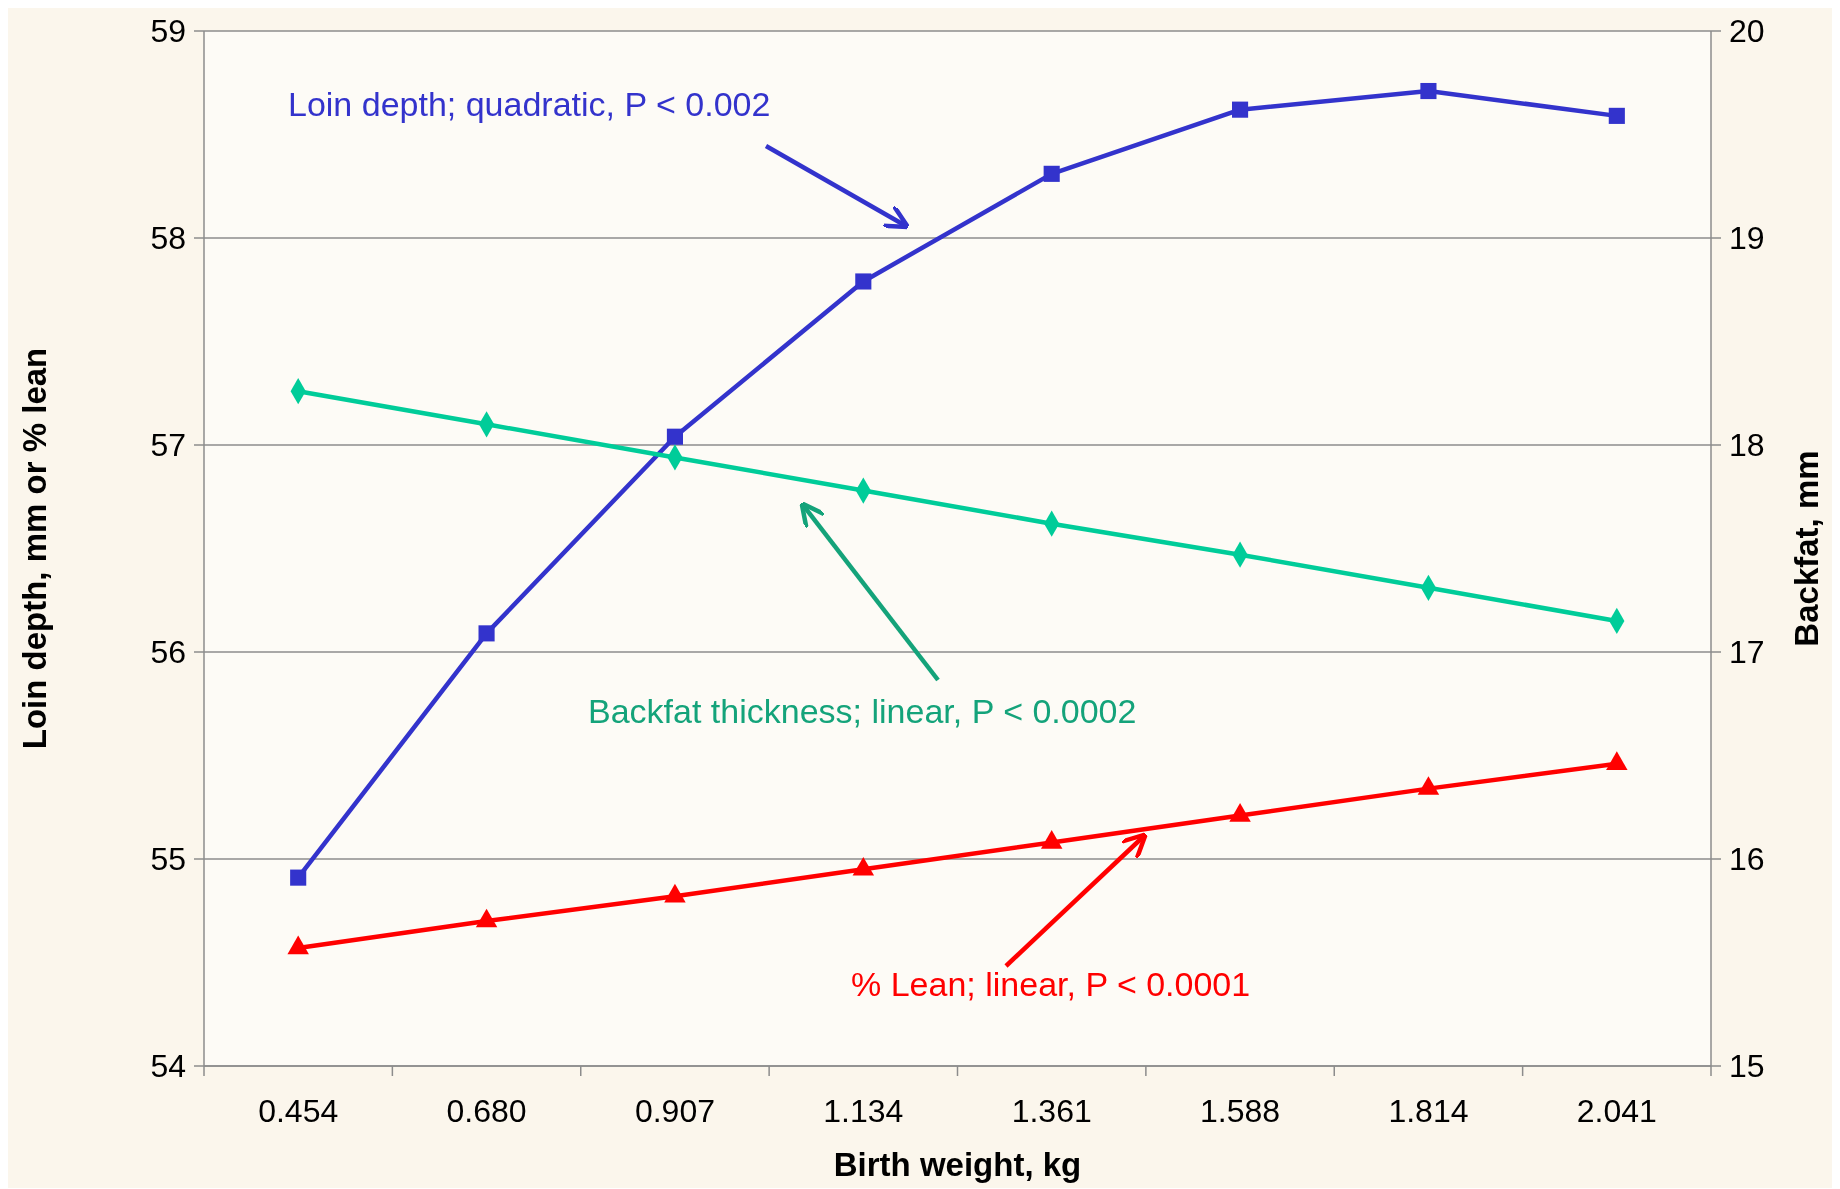  I want to click on y-tick-label: 58, so click(168, 238).